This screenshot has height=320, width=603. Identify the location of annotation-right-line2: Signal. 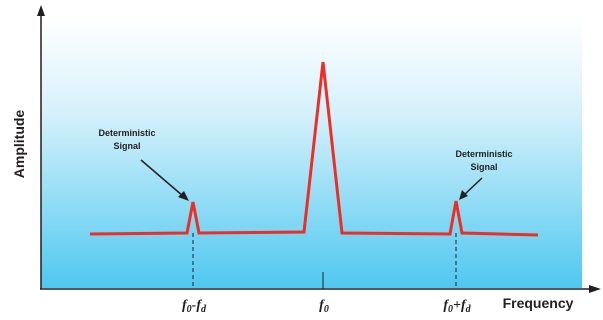
(483, 167).